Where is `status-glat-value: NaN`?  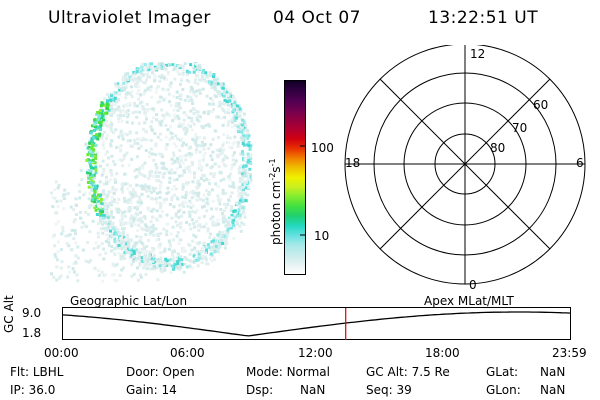
status-glat-value: NaN is located at coordinates (553, 372).